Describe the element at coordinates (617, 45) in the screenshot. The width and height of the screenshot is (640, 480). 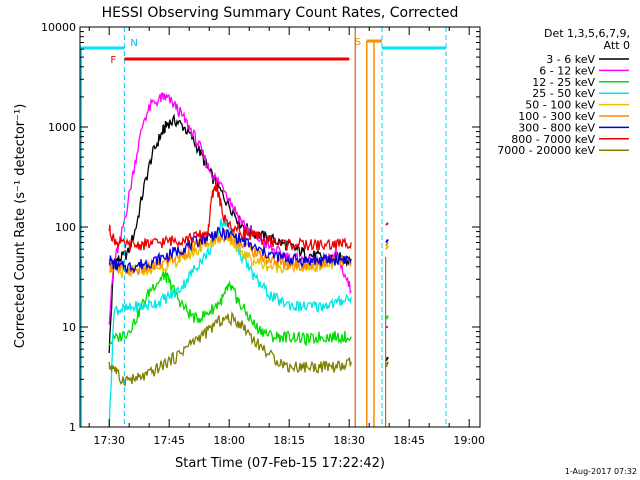
I see `legend-title-line2: Att 0` at that location.